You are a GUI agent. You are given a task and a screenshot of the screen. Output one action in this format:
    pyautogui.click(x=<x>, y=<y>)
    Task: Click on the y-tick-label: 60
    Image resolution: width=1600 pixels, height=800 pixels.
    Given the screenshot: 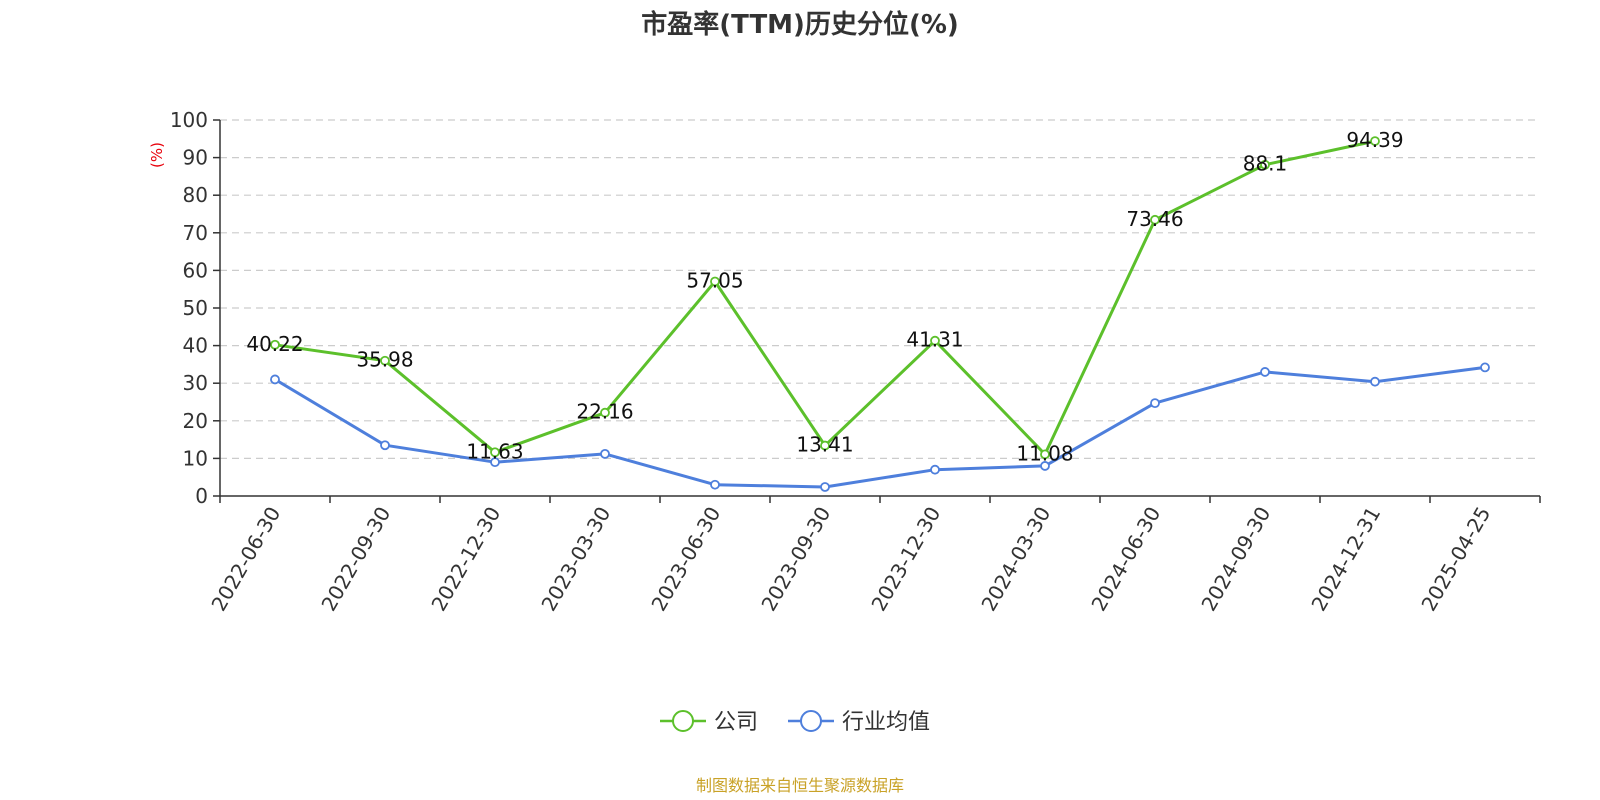 What is the action you would take?
    pyautogui.click(x=195, y=270)
    